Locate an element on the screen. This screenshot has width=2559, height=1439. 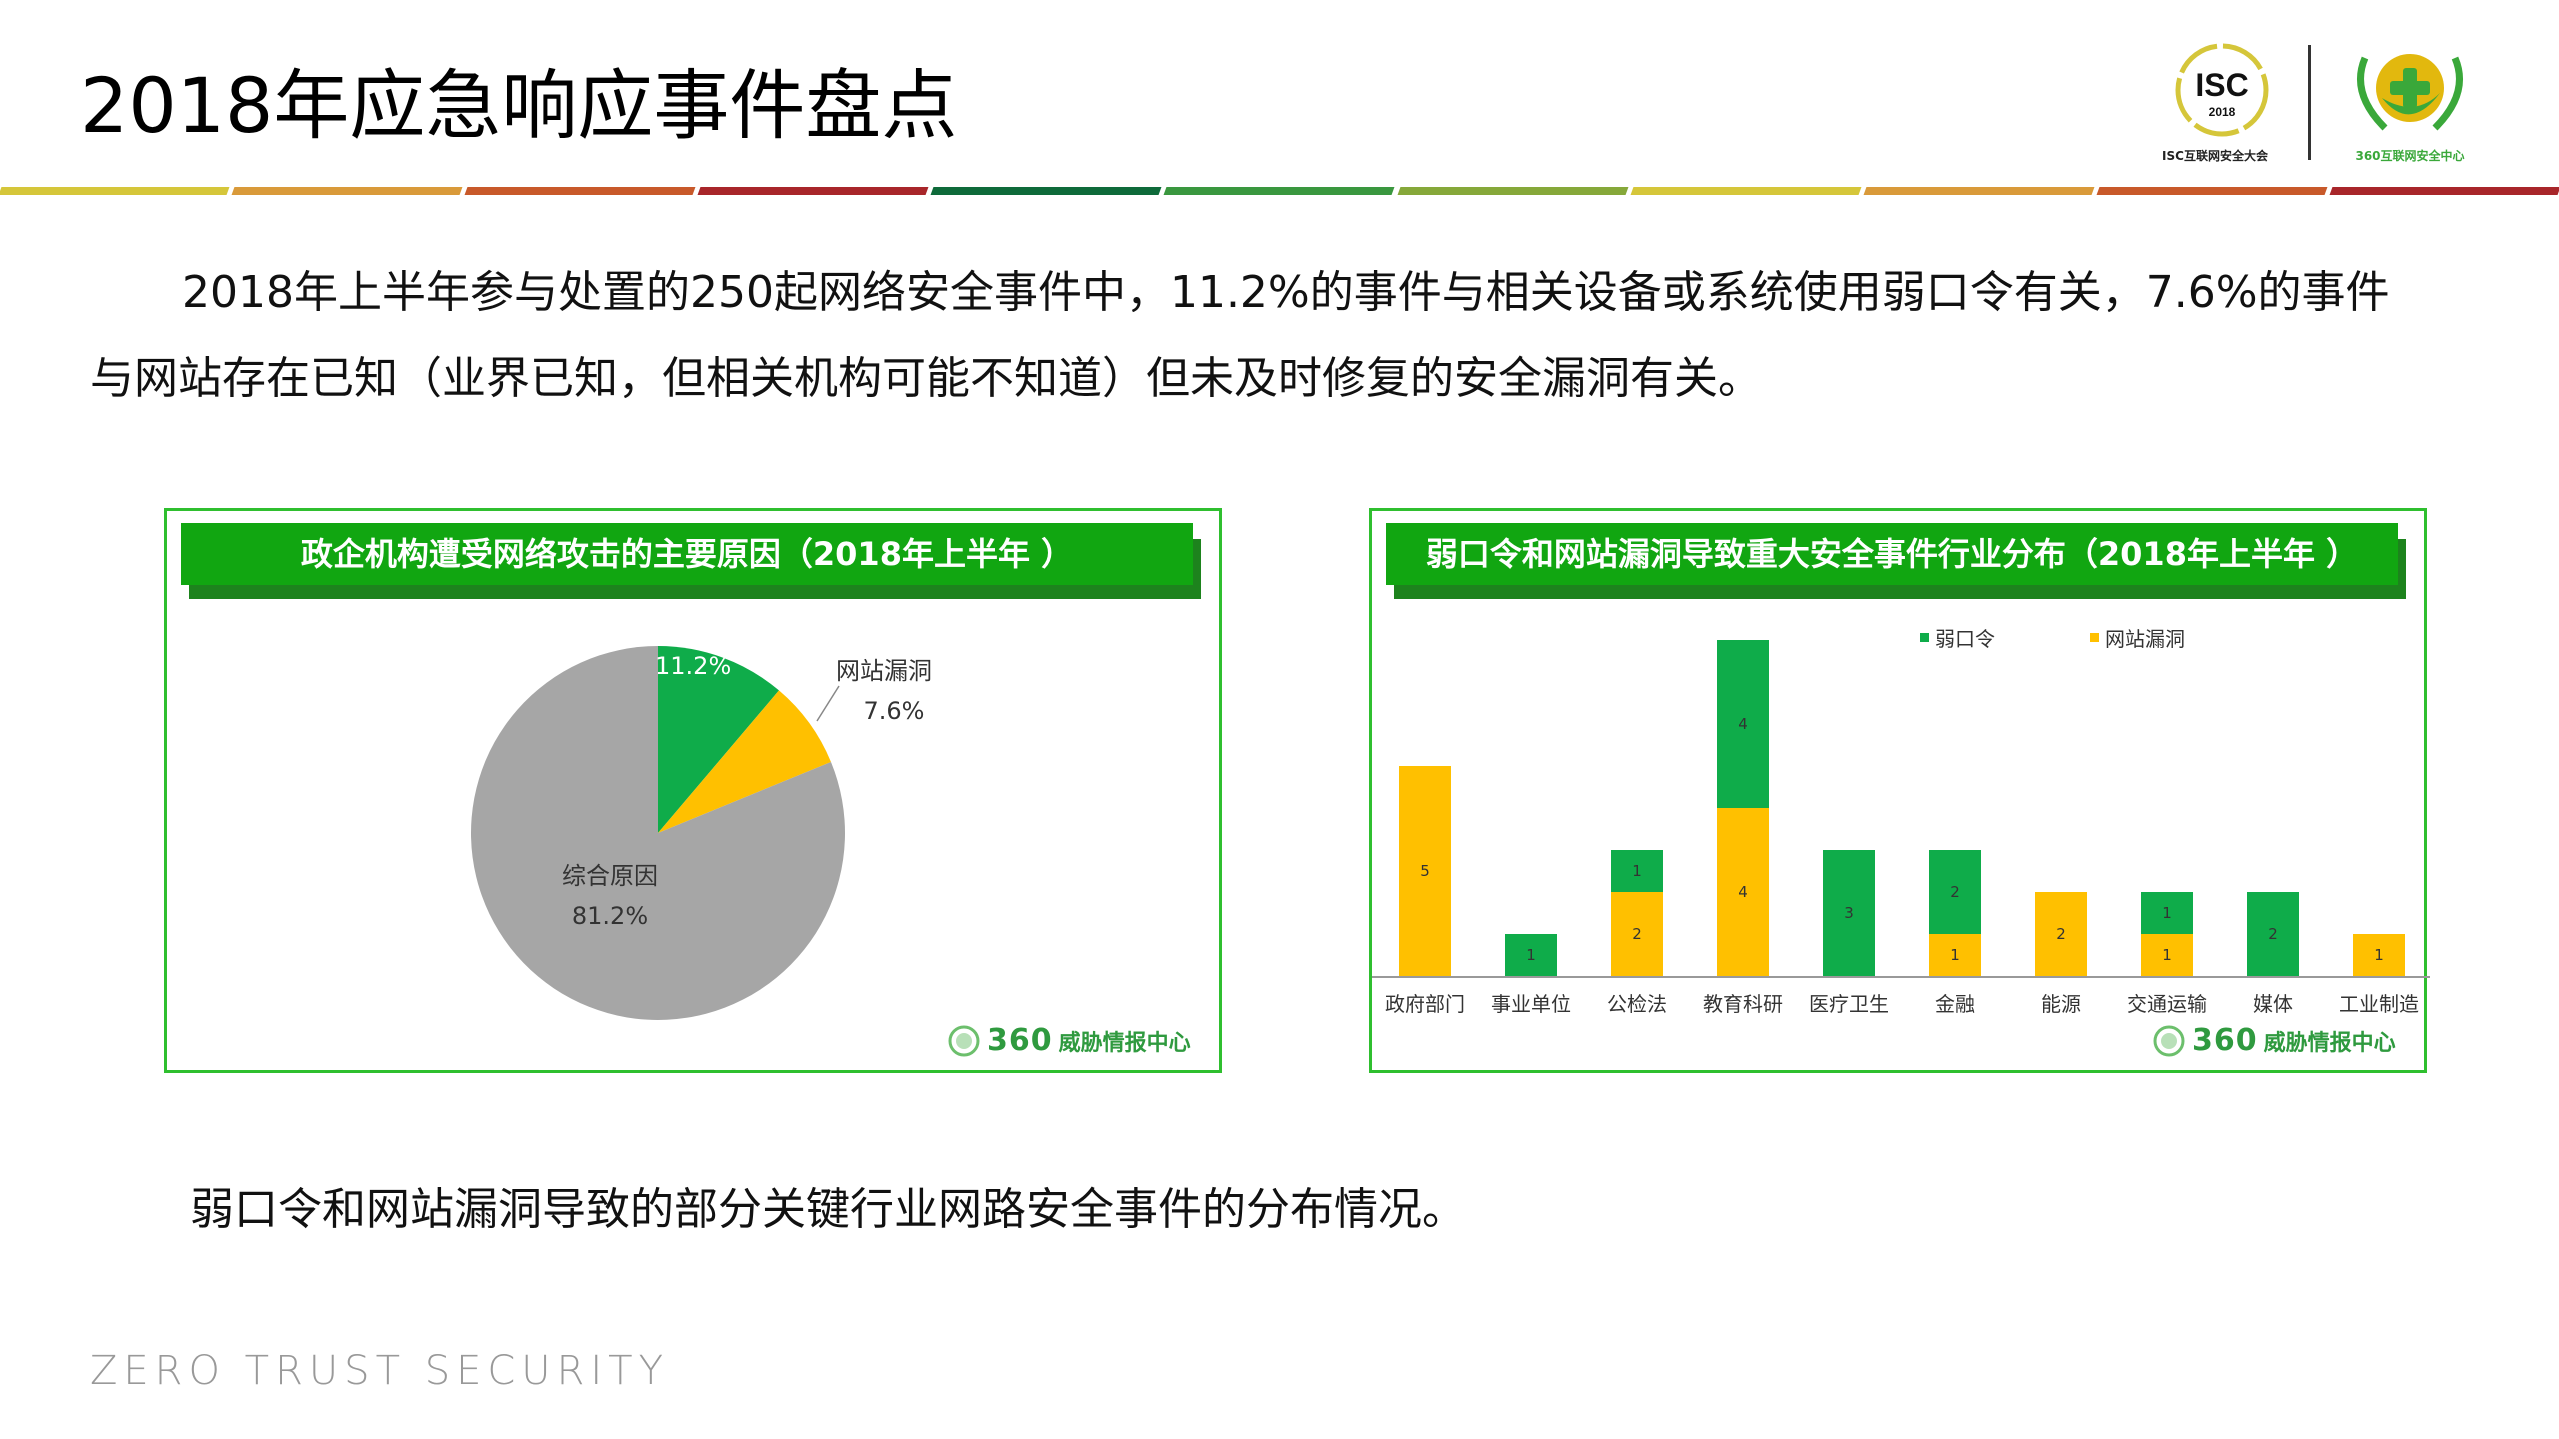
pie-label-web-vuln: 网站漏洞 7.6% is located at coordinates (884, 691).